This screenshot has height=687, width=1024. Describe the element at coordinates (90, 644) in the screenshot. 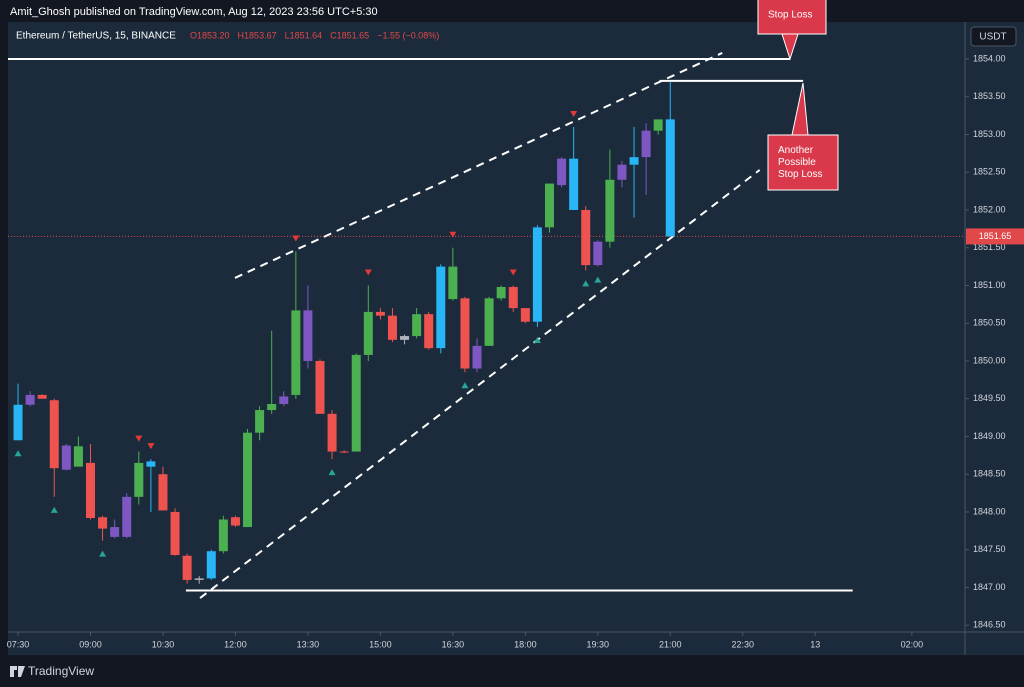

I see `x-tick-label: 09:00` at that location.